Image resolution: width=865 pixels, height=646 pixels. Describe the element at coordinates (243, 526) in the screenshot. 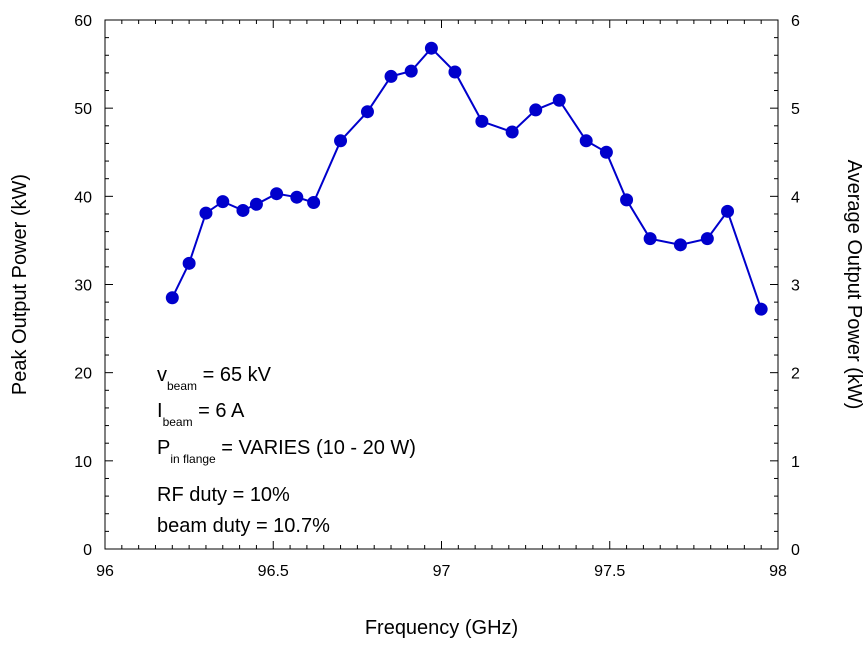

I see `annotation-line: beam duty = 10.7%` at that location.